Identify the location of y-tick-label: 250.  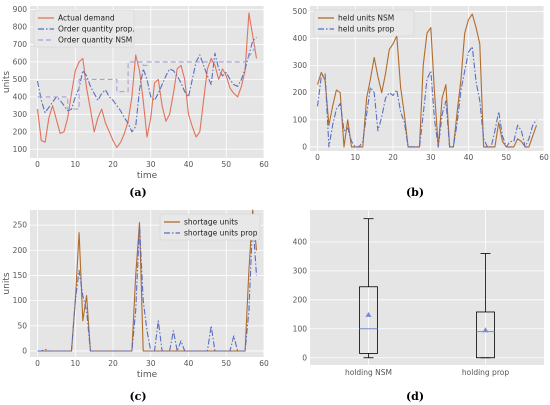
(20, 225).